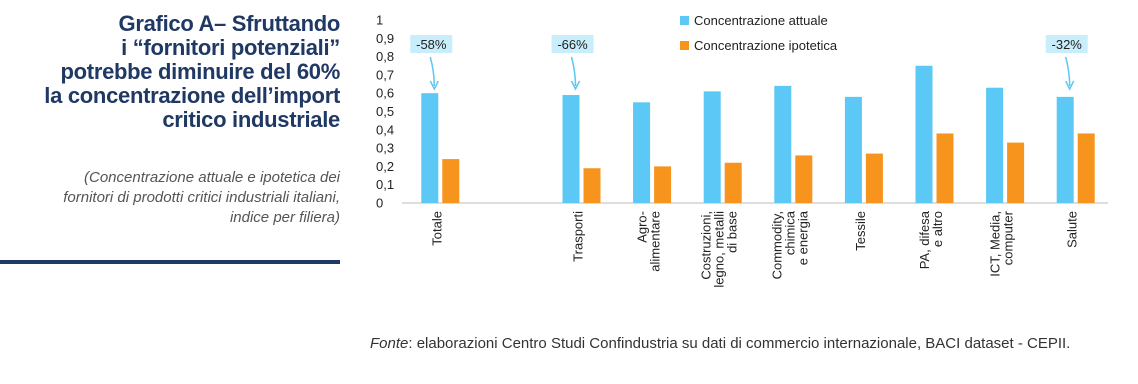 This screenshot has height=384, width=1138. Describe the element at coordinates (385, 56) in the screenshot. I see `y-tick-label: 0,8` at that location.